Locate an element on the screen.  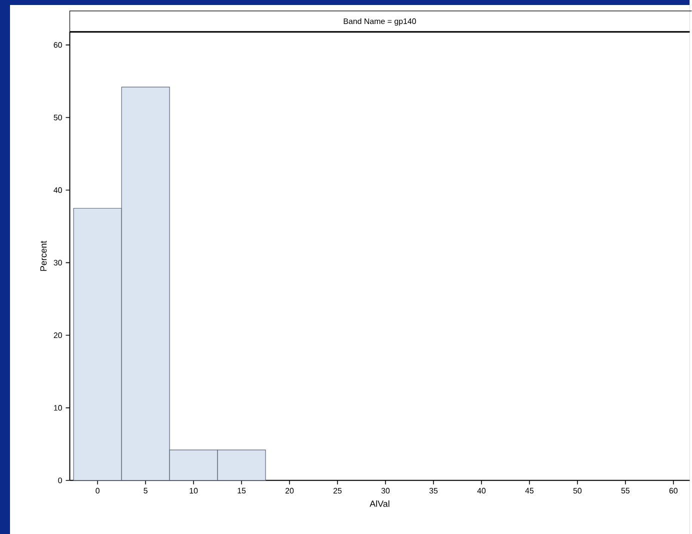
y-axis-title: Percent is located at coordinates (43, 255).